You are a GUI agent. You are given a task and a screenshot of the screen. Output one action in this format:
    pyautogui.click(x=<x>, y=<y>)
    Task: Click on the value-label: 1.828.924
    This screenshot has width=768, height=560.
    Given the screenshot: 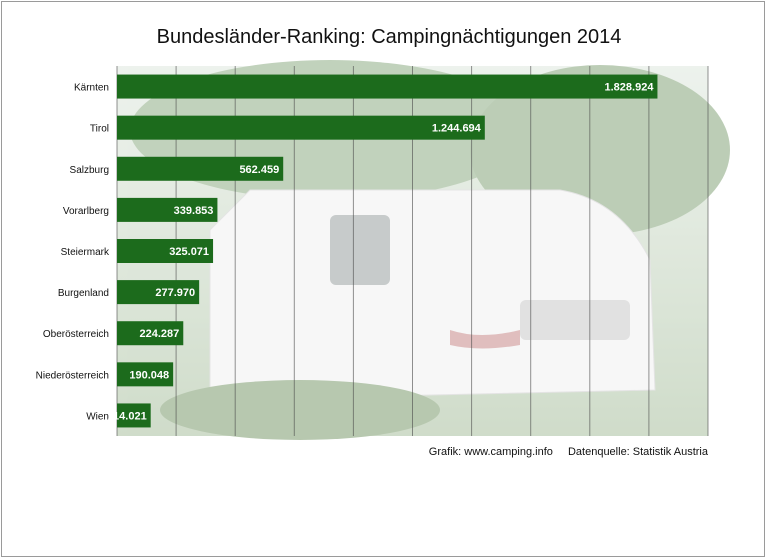 What is the action you would take?
    pyautogui.click(x=630, y=88)
    